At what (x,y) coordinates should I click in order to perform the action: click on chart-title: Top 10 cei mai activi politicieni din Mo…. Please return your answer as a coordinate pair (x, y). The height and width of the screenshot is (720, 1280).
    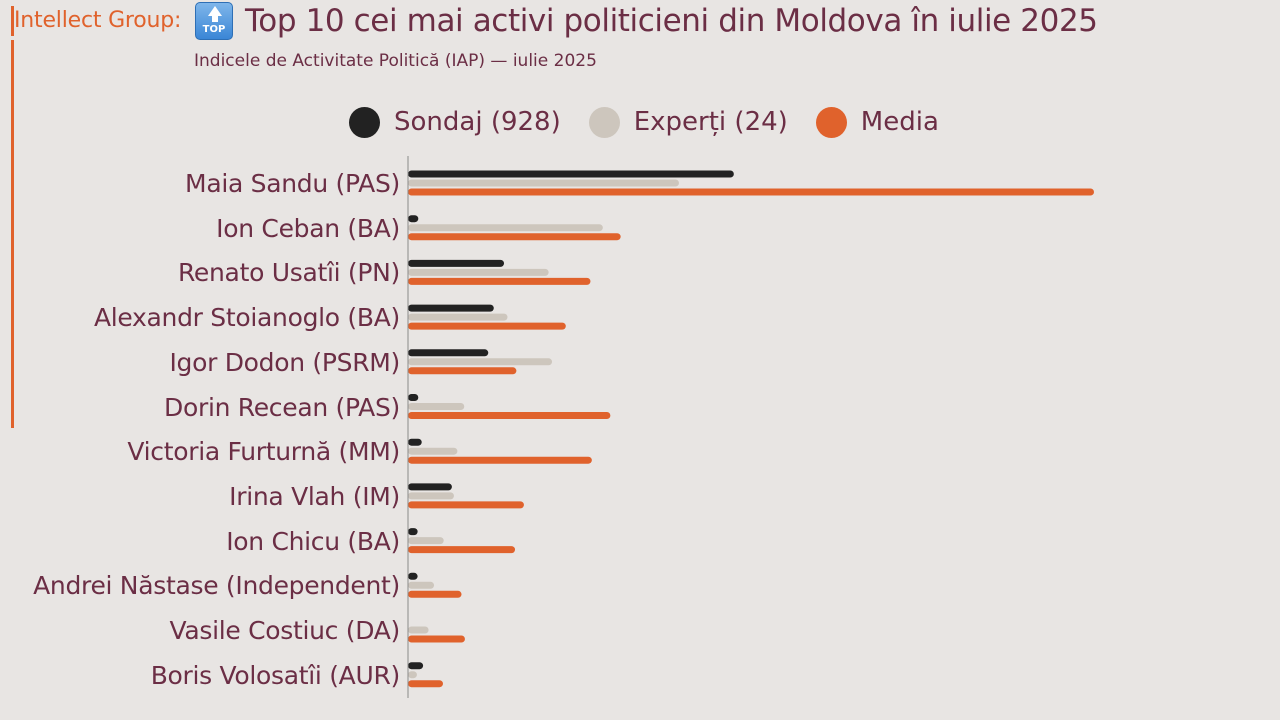
    Looking at the image, I should click on (671, 21).